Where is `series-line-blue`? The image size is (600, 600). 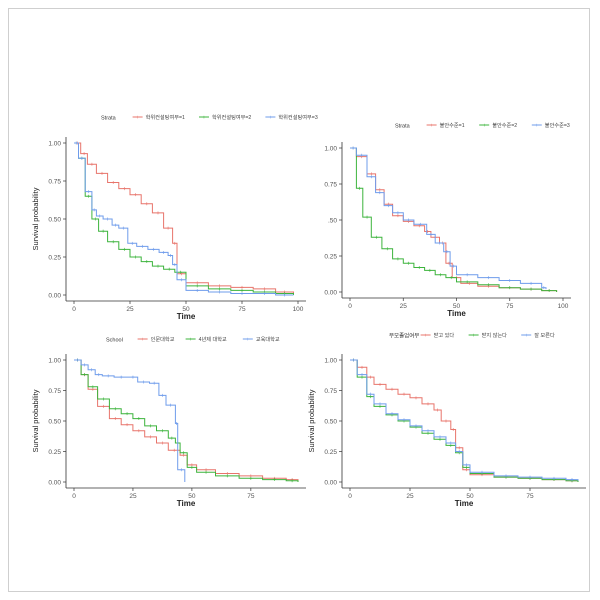
series-line-blue is located at coordinates (130, 420).